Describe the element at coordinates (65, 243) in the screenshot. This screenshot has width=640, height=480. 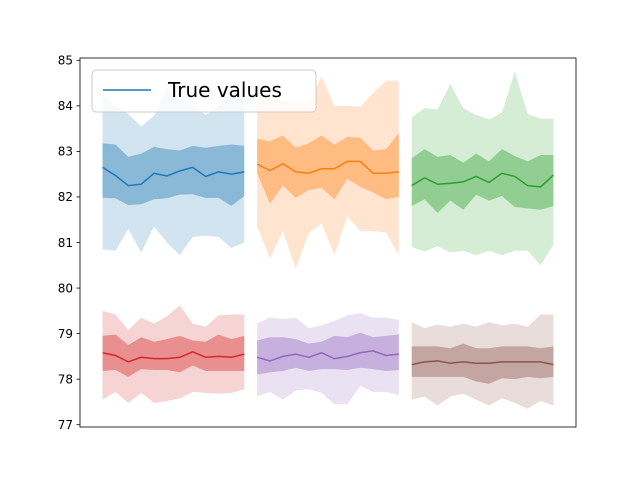
I see `y-tick-label: 81` at that location.